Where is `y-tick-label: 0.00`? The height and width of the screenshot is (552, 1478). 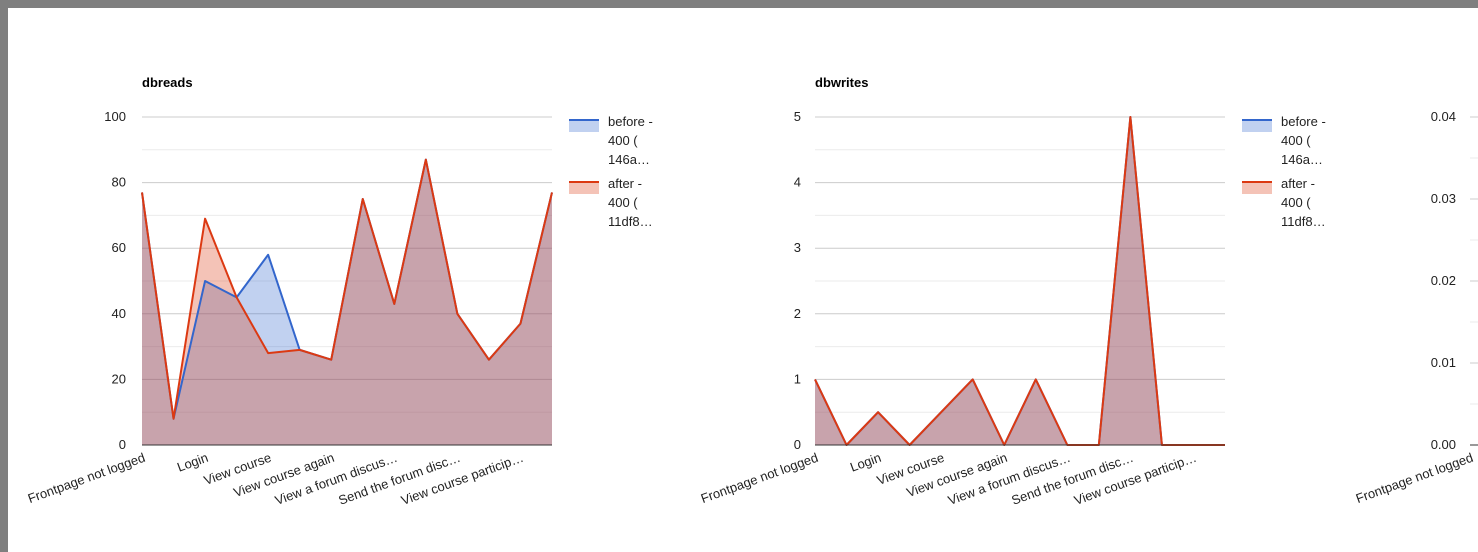 y-tick-label: 0.00 is located at coordinates (1443, 444).